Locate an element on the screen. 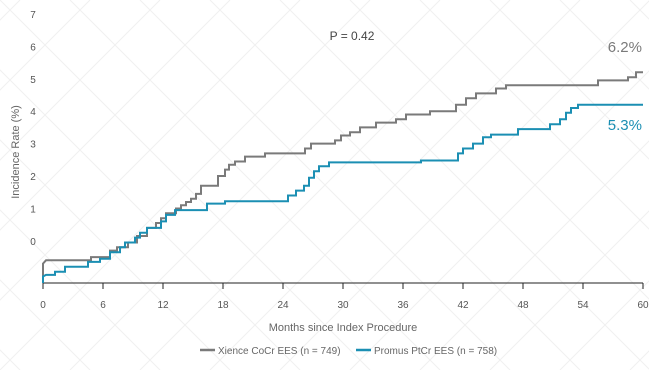  legend-label-promus: Promus PtCr EES (n = 758) is located at coordinates (435, 351).